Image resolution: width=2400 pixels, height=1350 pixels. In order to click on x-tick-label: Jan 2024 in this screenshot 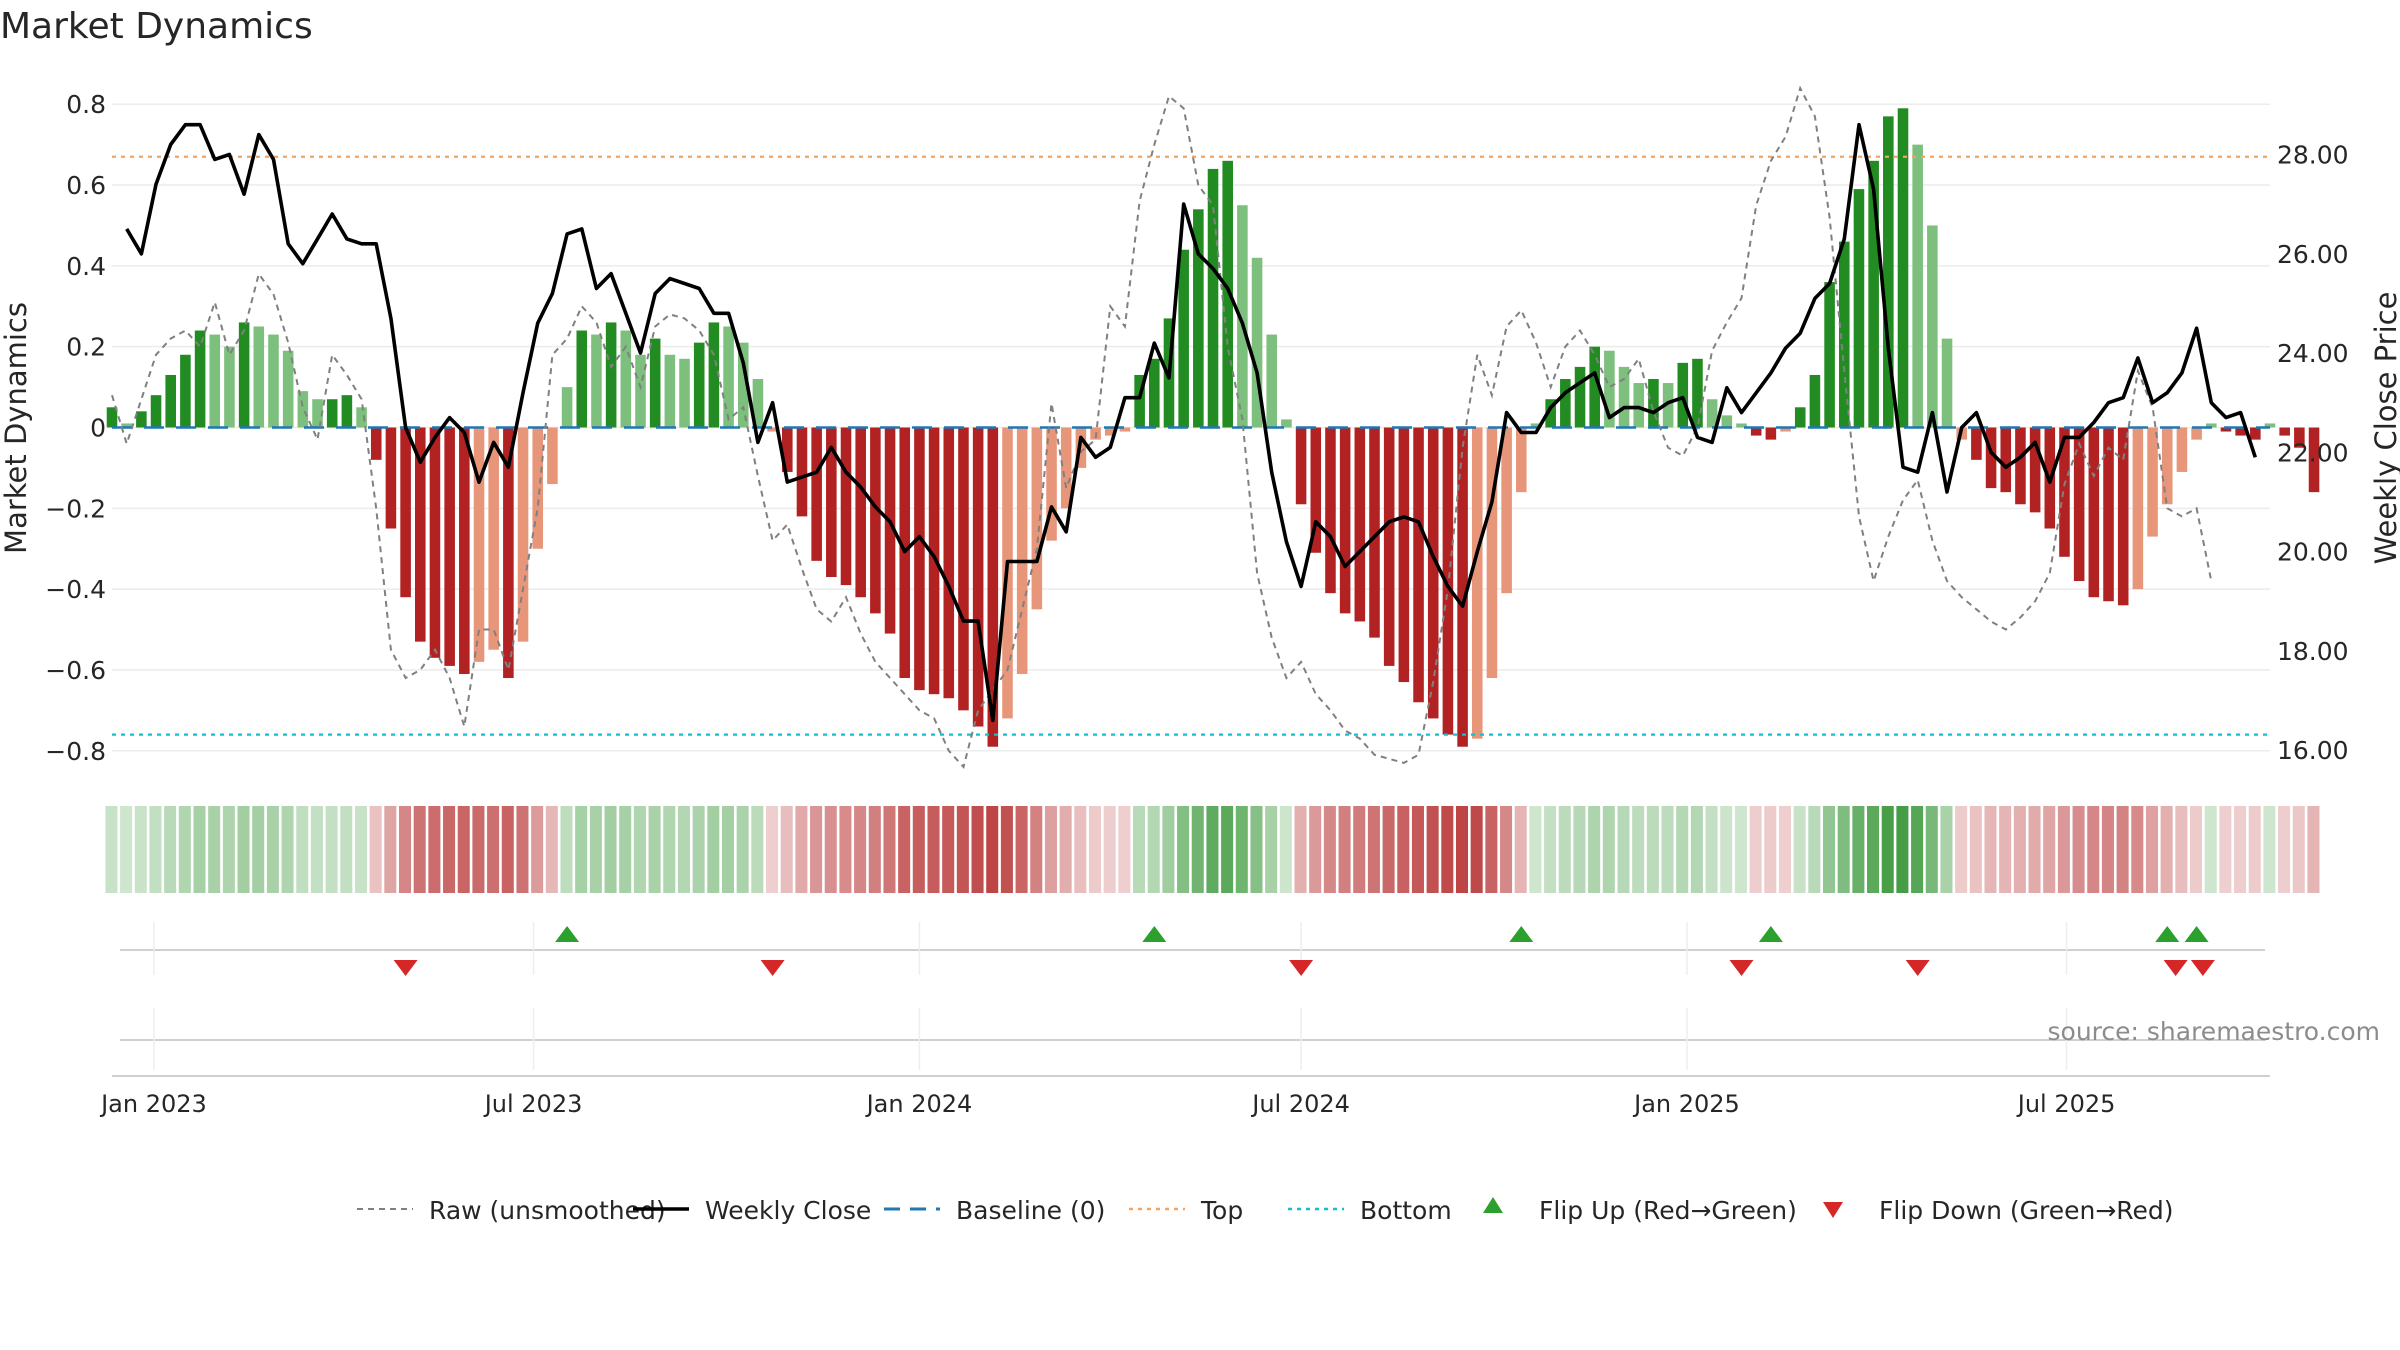, I will do `click(919, 1104)`.